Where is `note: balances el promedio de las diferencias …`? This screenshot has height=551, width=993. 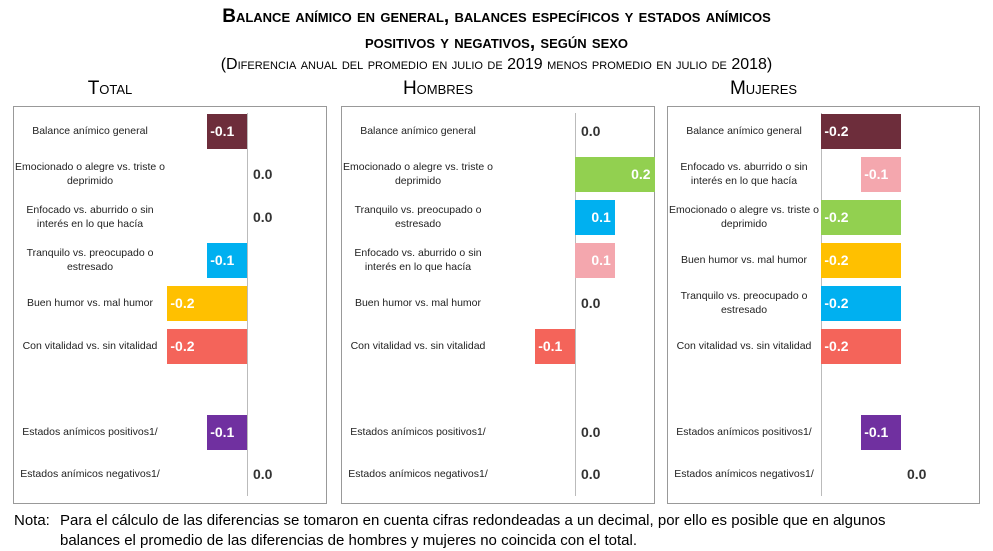
note: balances el promedio de las diferencias … is located at coordinates (348, 540).